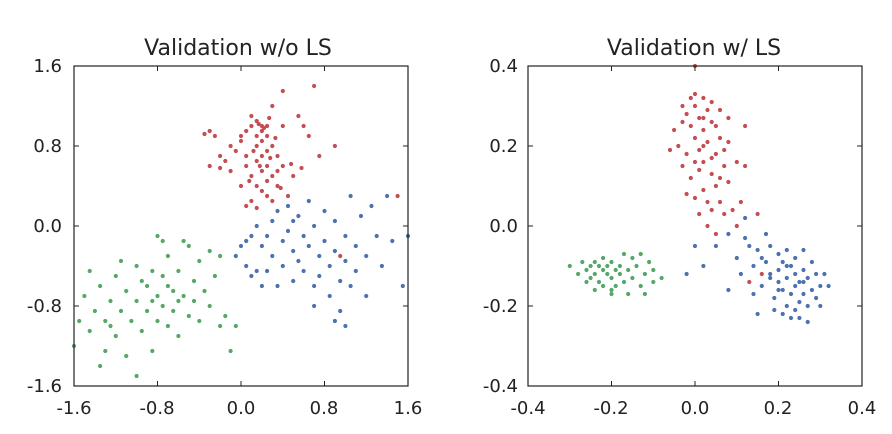 The width and height of the screenshot is (892, 434). Describe the element at coordinates (241, 408) in the screenshot. I see `x-tick-label: 0.0` at that location.